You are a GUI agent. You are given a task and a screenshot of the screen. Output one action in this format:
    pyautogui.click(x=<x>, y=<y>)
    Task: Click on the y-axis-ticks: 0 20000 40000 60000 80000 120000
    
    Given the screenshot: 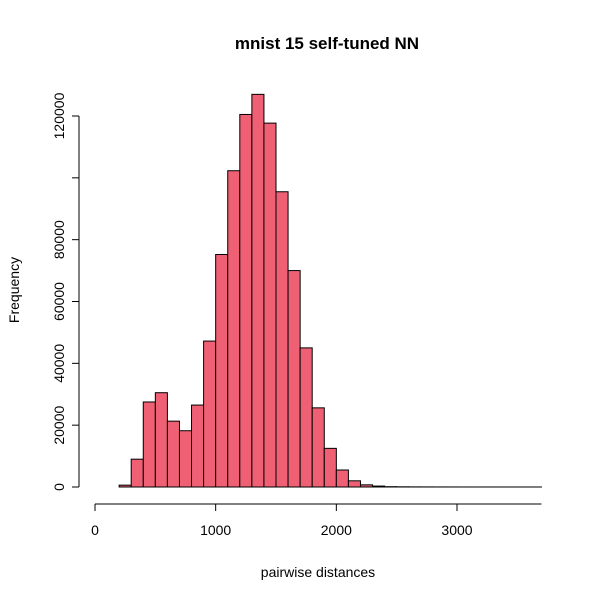 What is the action you would take?
    pyautogui.click(x=65, y=291)
    